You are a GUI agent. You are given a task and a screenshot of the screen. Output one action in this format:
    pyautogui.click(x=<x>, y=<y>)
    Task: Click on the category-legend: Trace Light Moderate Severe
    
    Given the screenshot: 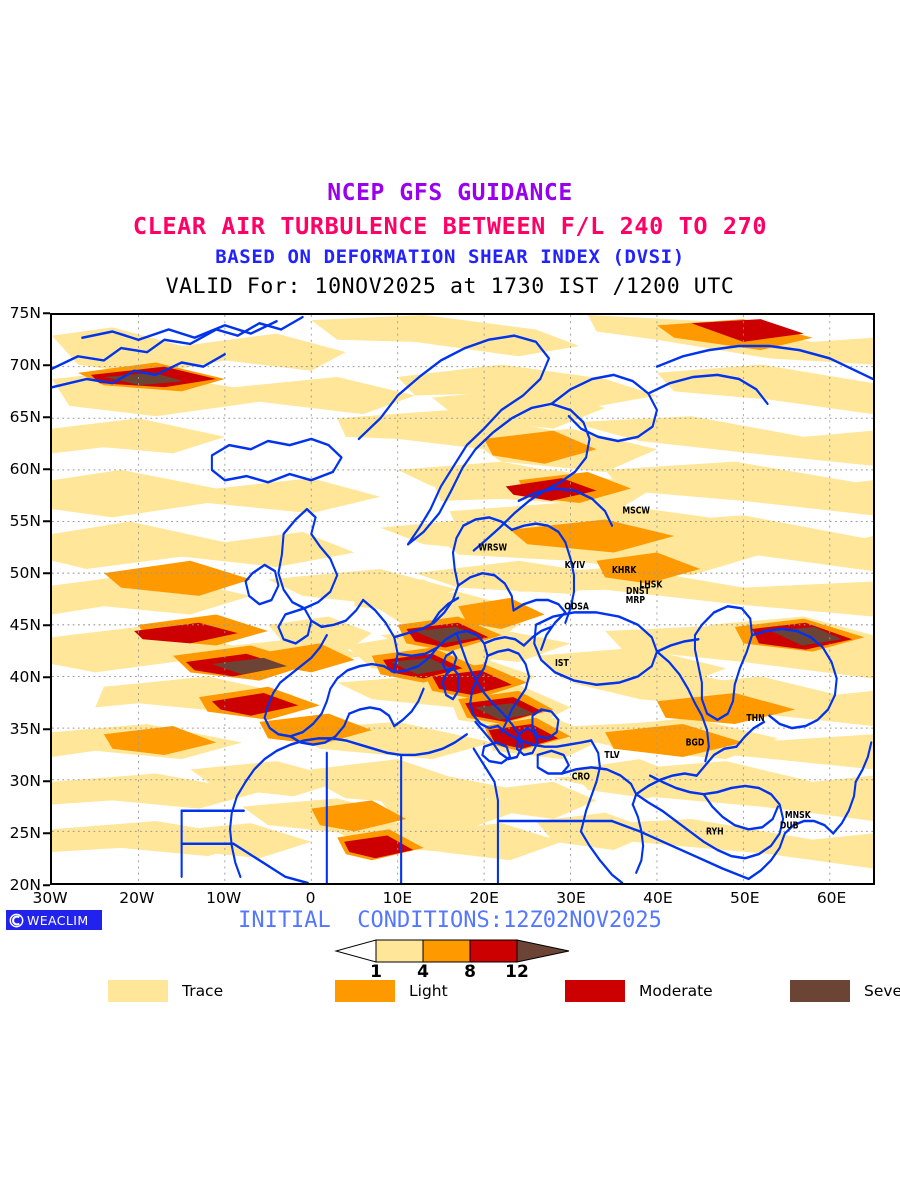 What is the action you would take?
    pyautogui.click(x=450, y=995)
    